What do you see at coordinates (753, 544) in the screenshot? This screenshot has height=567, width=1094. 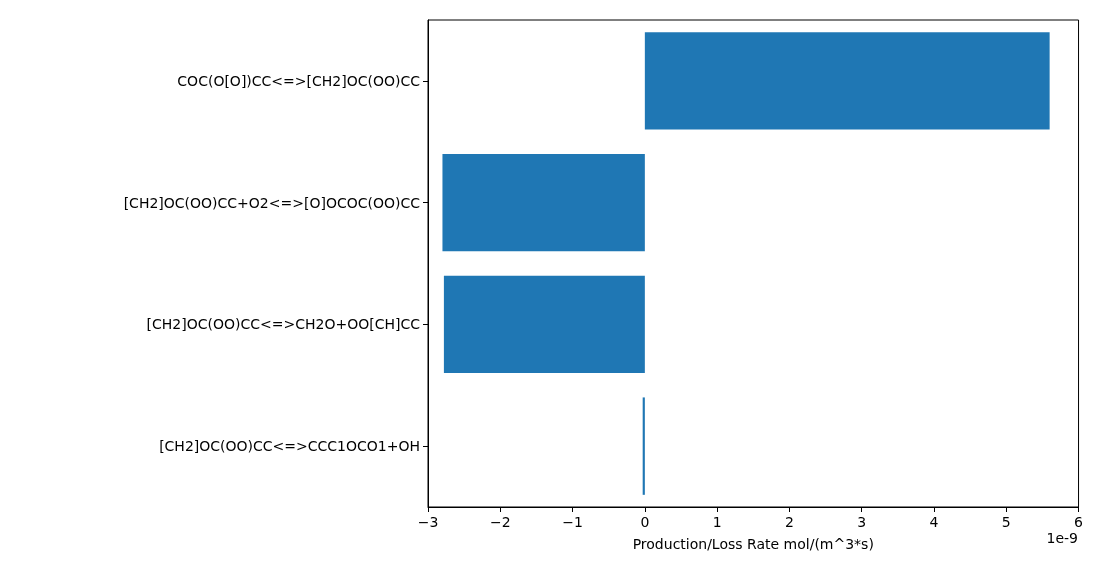 I see `x-axis-title: Production/Loss Rate mol/(m^3*s)` at bounding box center [753, 544].